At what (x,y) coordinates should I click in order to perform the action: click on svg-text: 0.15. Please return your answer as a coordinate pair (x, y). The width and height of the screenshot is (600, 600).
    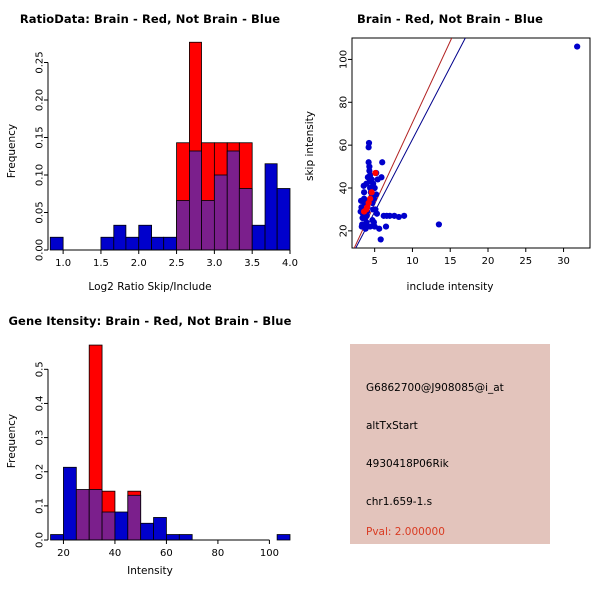
    Looking at the image, I should click on (40, 137).